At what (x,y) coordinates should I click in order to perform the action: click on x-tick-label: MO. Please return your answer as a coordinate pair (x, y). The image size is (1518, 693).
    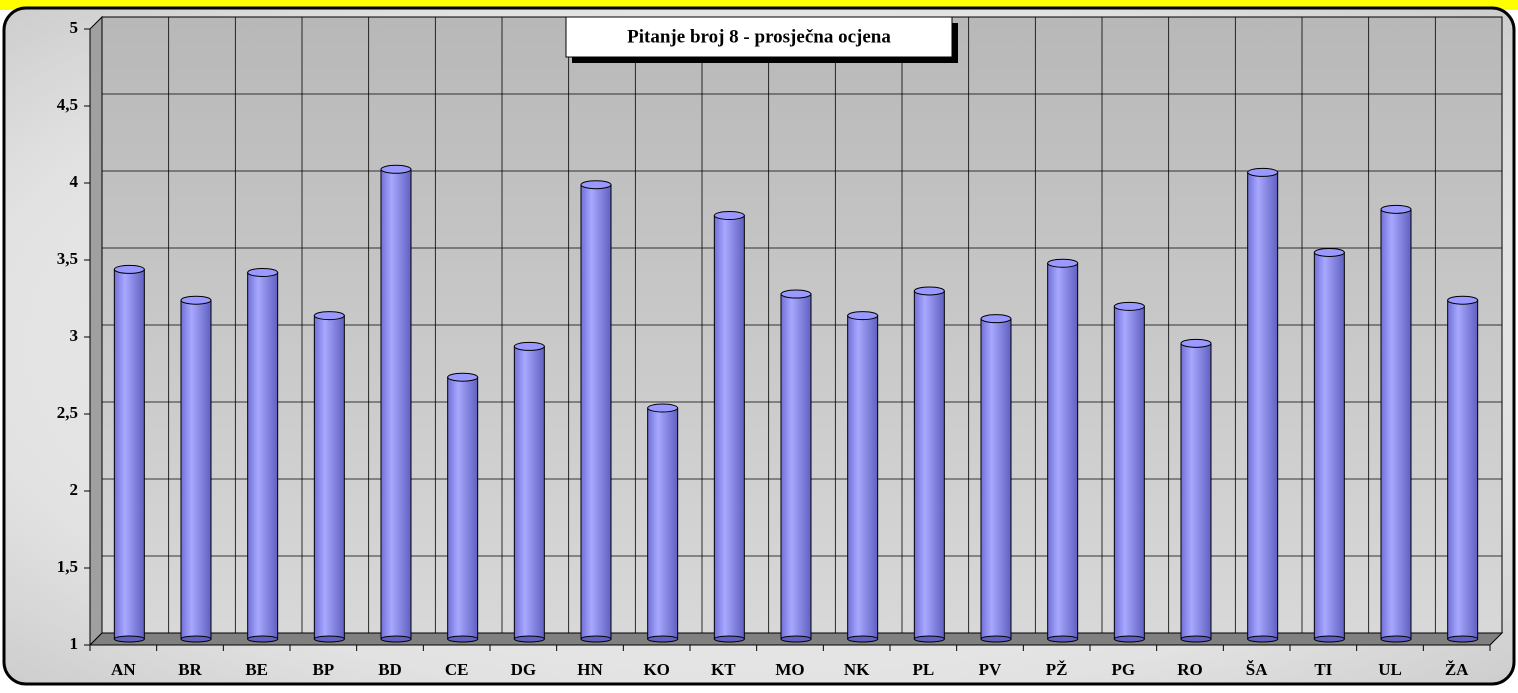
    Looking at the image, I should click on (789, 669).